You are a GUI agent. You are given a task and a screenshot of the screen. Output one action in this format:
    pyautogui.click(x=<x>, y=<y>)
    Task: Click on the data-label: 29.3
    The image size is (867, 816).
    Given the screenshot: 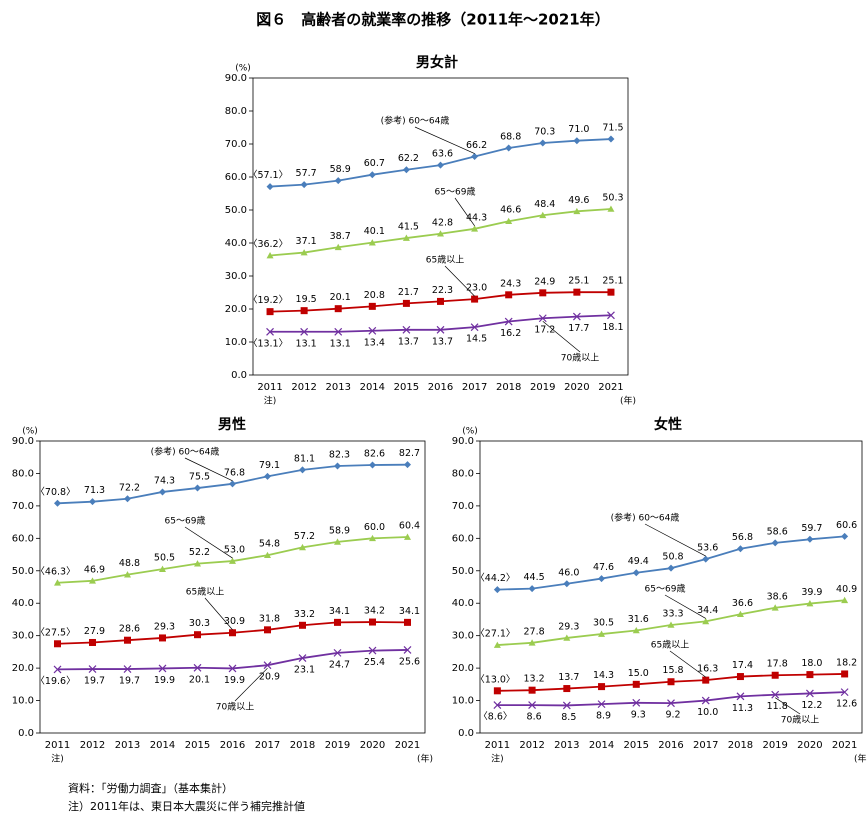 What is the action you would take?
    pyautogui.click(x=164, y=626)
    